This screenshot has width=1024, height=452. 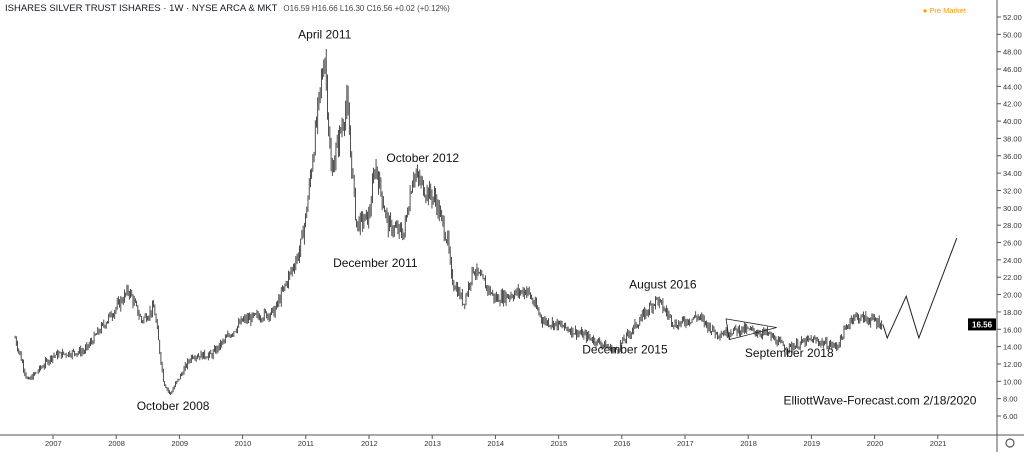 What do you see at coordinates (1012, 190) in the screenshot?
I see `y-tick-label: 32.00` at bounding box center [1012, 190].